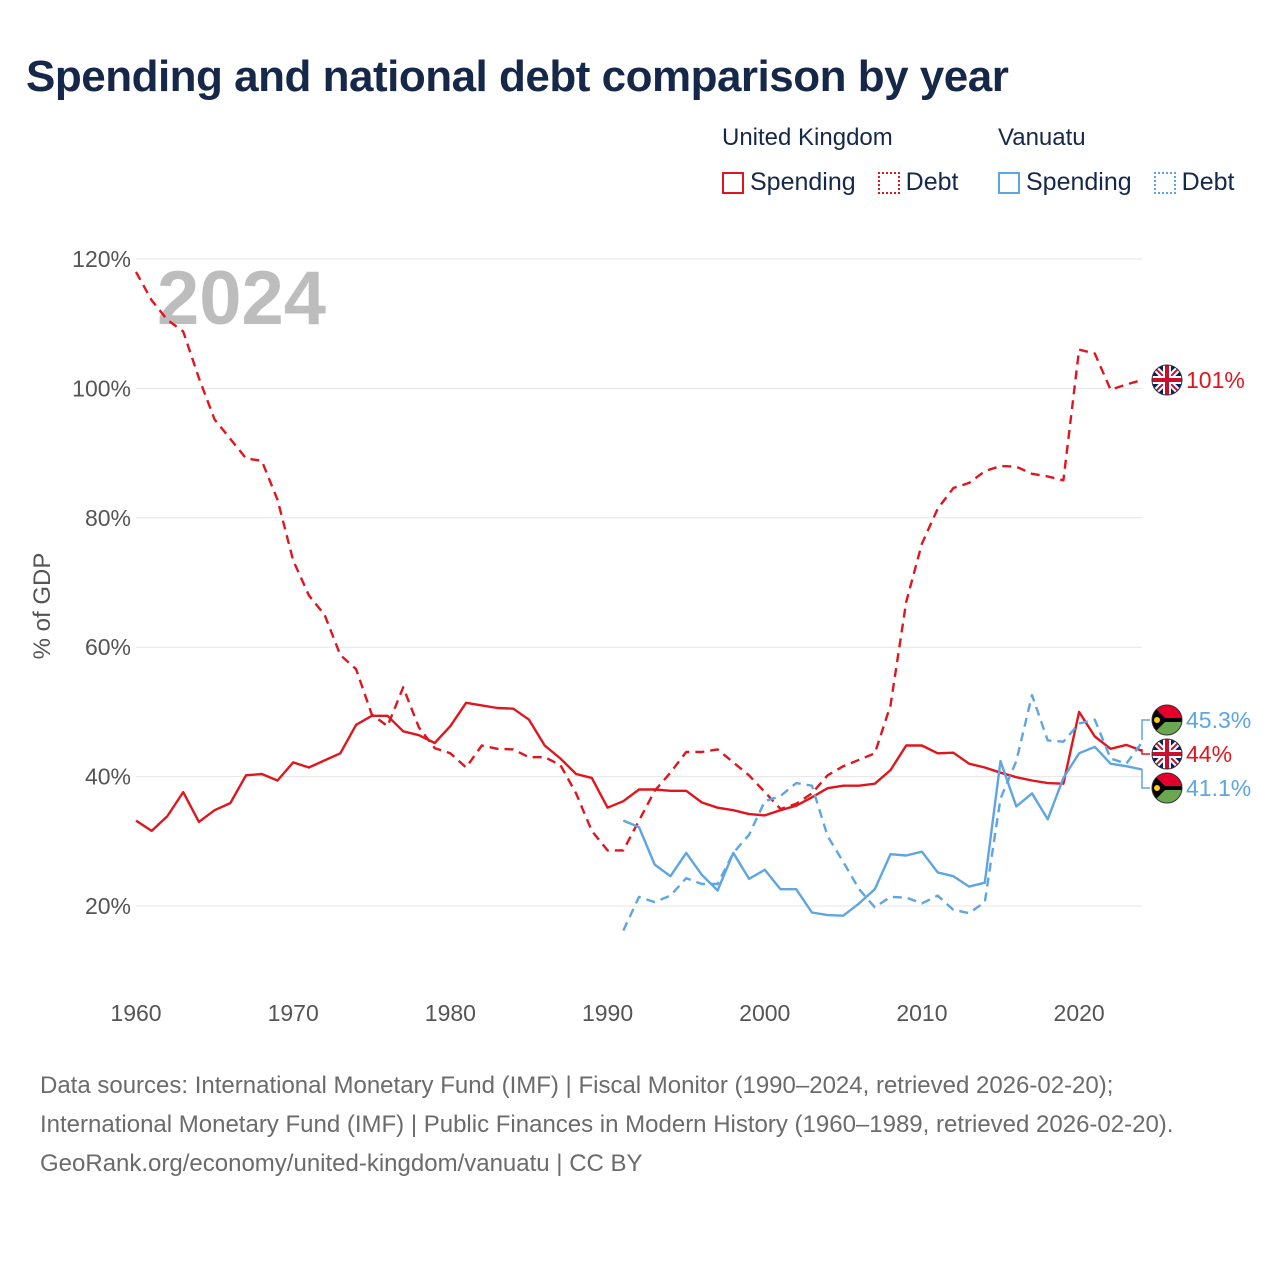  Describe the element at coordinates (847, 160) in the screenshot. I see `legend-group-united-kingdom: United Kingdom Spending Debt` at that location.